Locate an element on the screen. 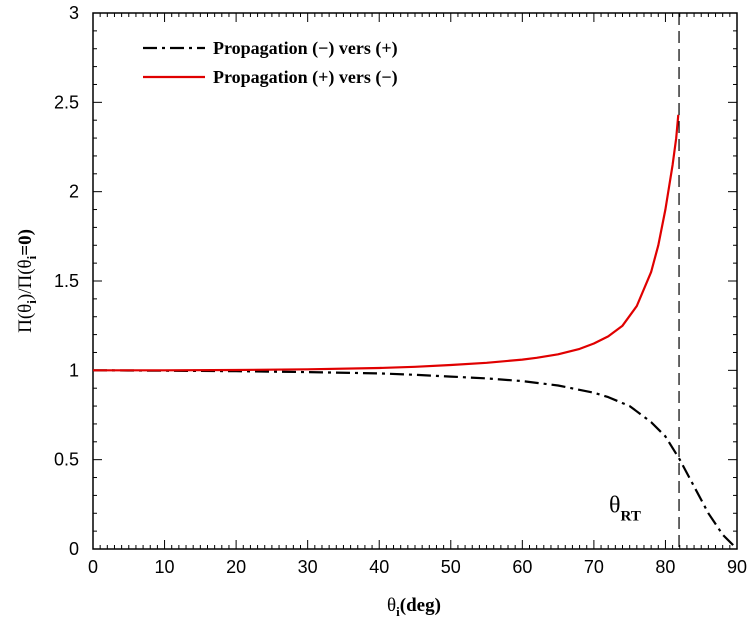 Image resolution: width=753 pixels, height=622 pixels. annotation-subscript: RT is located at coordinates (631, 516).